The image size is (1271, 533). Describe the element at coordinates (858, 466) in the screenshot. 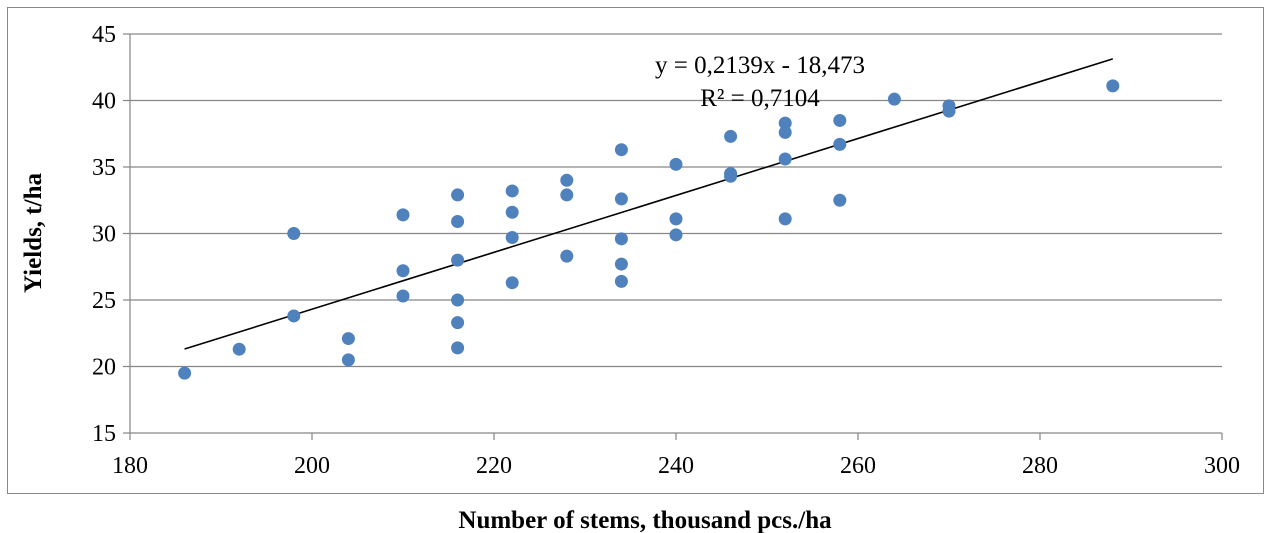

I see `x-tick-label: 260` at that location.